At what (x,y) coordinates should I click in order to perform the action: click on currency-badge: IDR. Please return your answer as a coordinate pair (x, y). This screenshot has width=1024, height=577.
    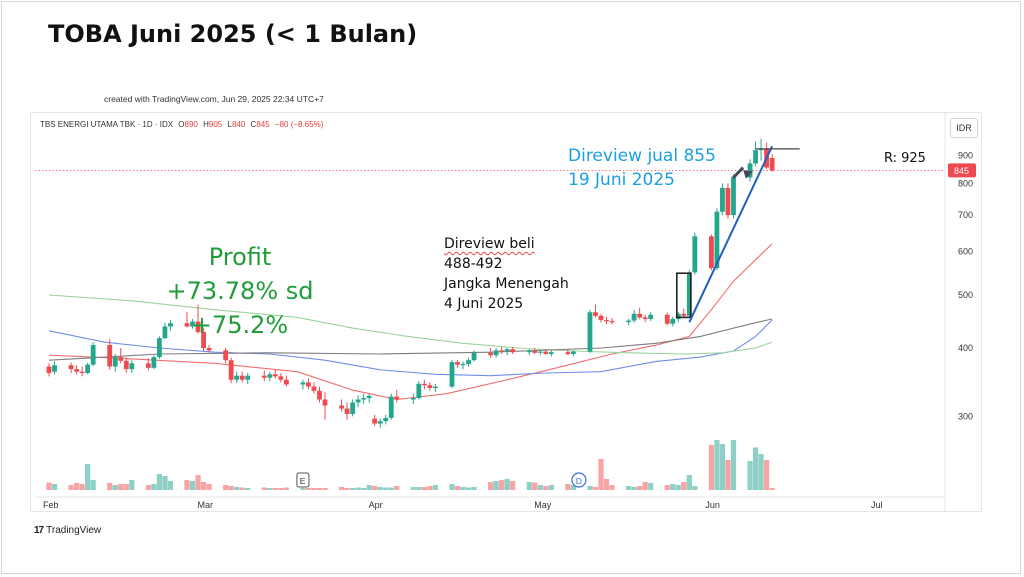
    Looking at the image, I should click on (964, 128).